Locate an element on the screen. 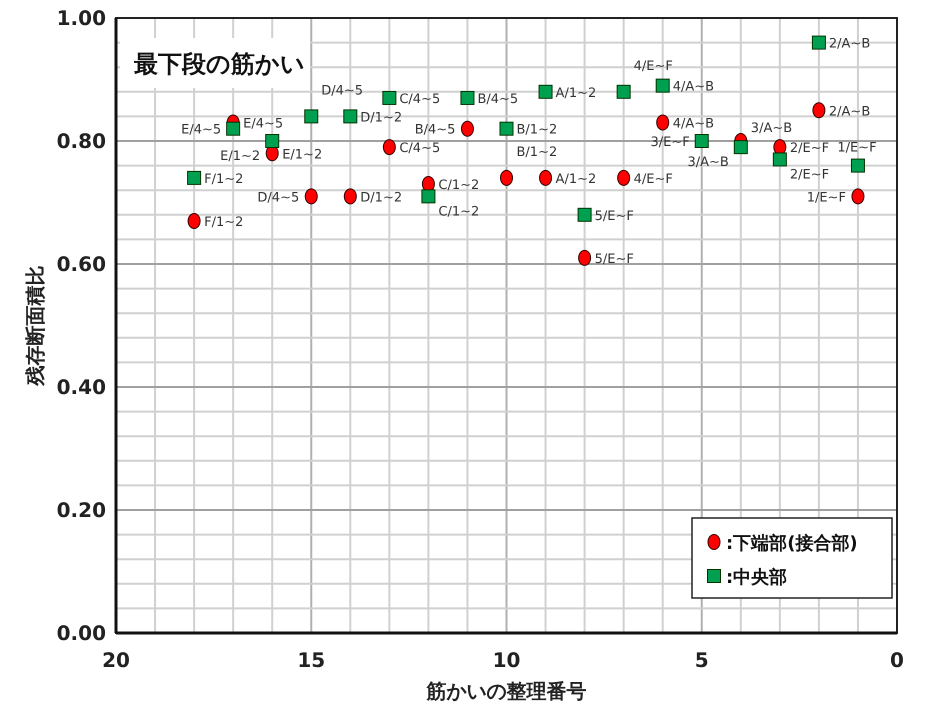  x-axis-title: 筋かいの整理番号 is located at coordinates (506, 691).